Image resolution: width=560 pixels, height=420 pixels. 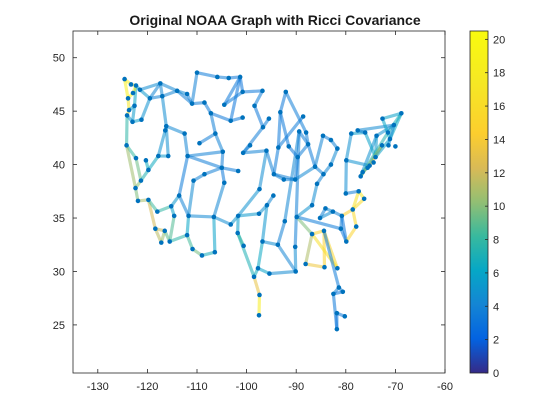 What do you see at coordinates (479, 202) in the screenshot?
I see `colorbar` at bounding box center [479, 202].